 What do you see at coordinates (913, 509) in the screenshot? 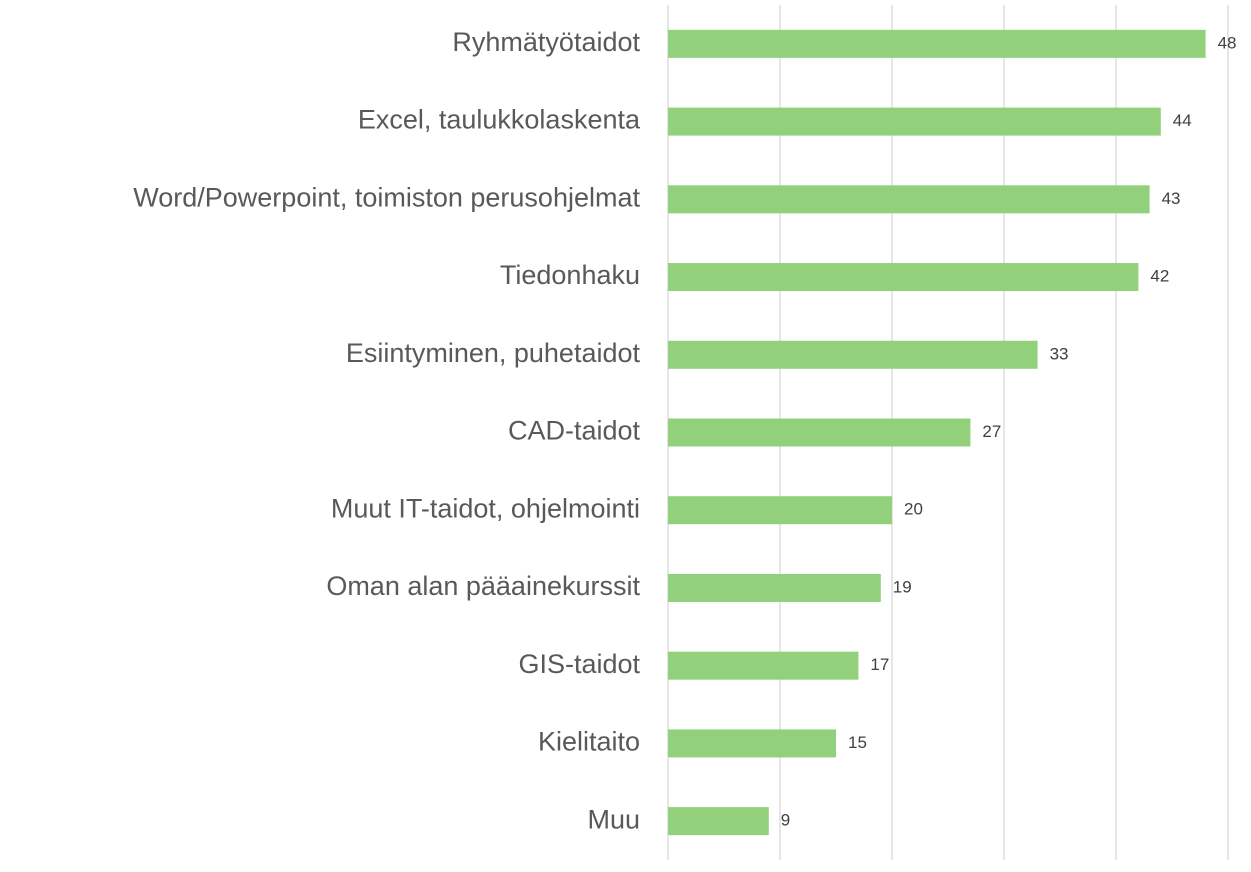
I see `value-label: 20` at bounding box center [913, 509].